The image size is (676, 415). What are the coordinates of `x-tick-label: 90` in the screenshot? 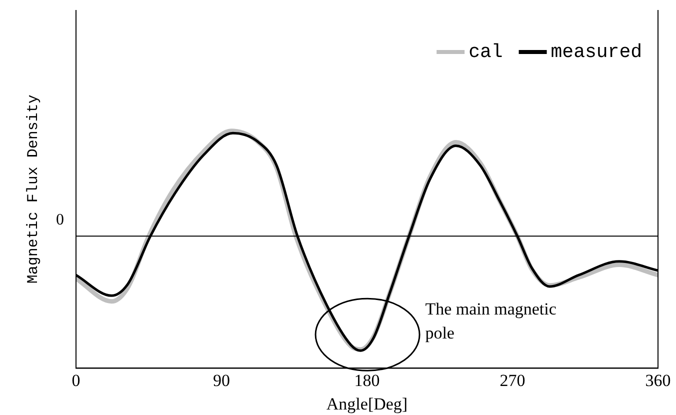 It's located at (221, 380).